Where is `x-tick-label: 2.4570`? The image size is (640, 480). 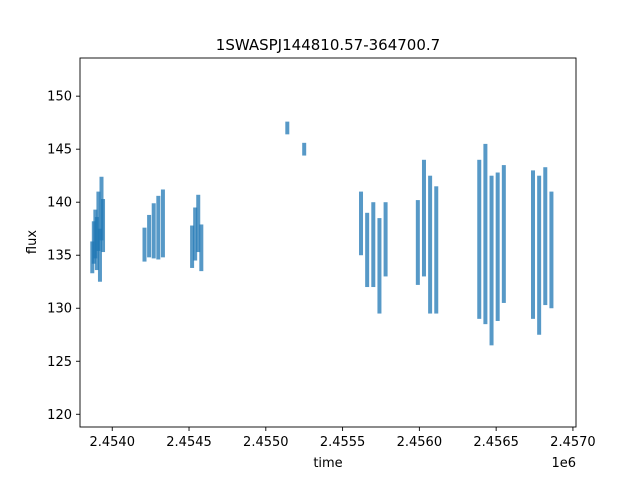
x-tick-label: 2.4570 is located at coordinates (573, 442).